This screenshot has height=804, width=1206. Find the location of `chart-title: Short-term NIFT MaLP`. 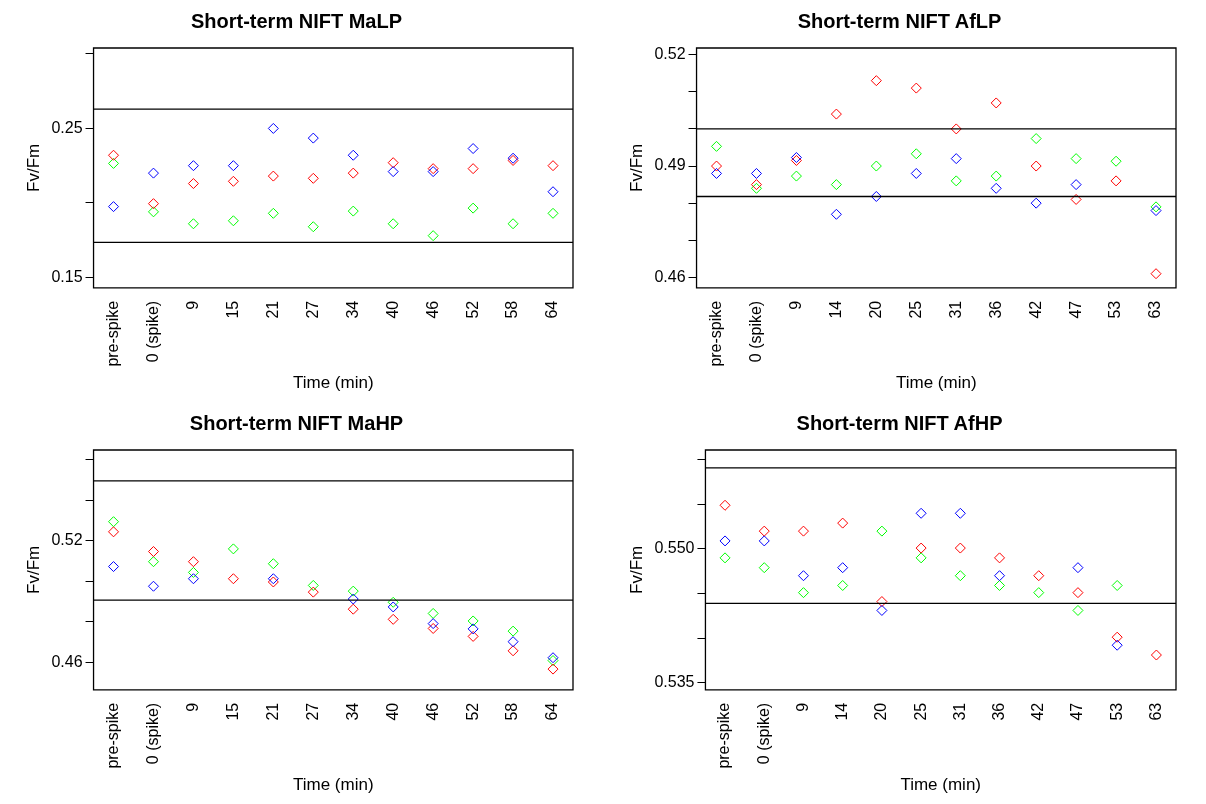

chart-title: Short-term NIFT MaLP is located at coordinates (296, 20).